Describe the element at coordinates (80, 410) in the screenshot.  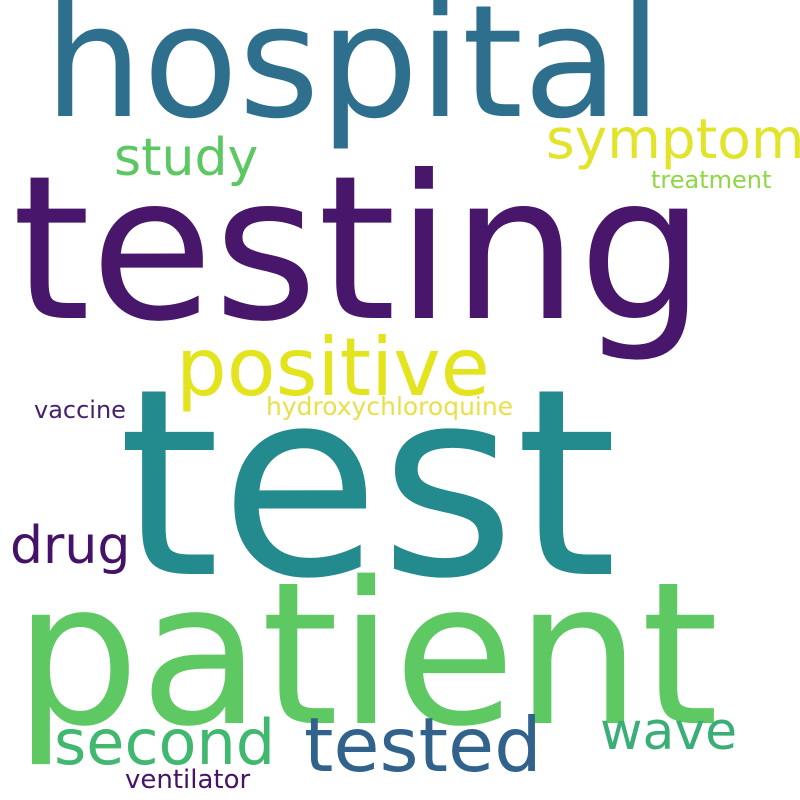
I see `word-vaccine: vaccine` at that location.